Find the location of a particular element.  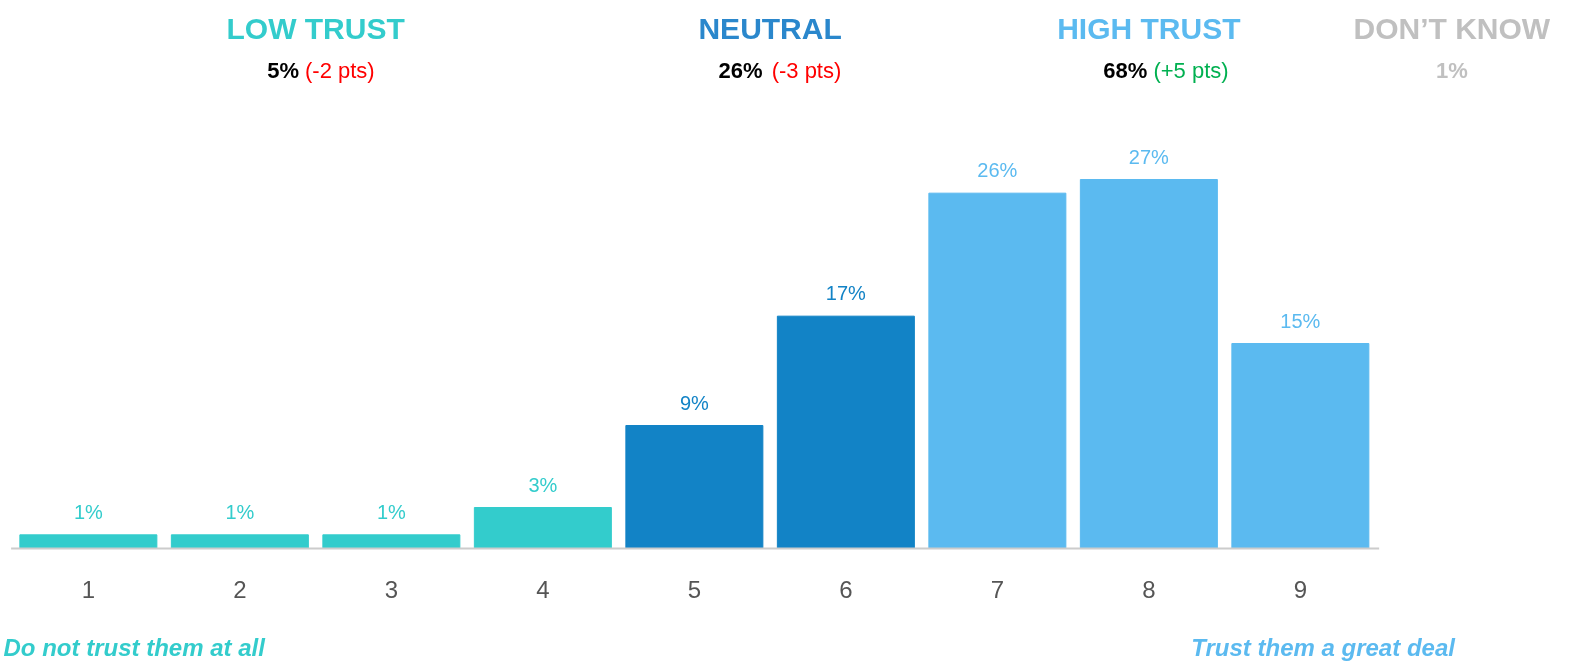

x-tick-label: 8 is located at coordinates (1149, 589).